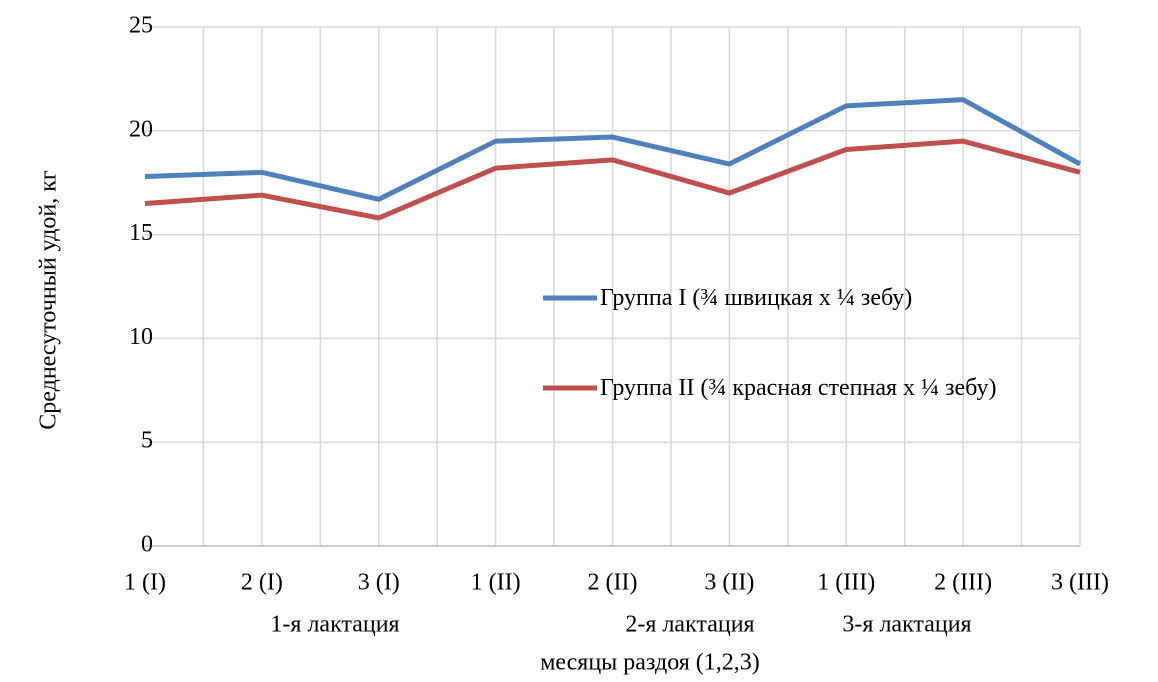  What do you see at coordinates (846, 583) in the screenshot?
I see `x-tick-label: 1 (III)` at bounding box center [846, 583].